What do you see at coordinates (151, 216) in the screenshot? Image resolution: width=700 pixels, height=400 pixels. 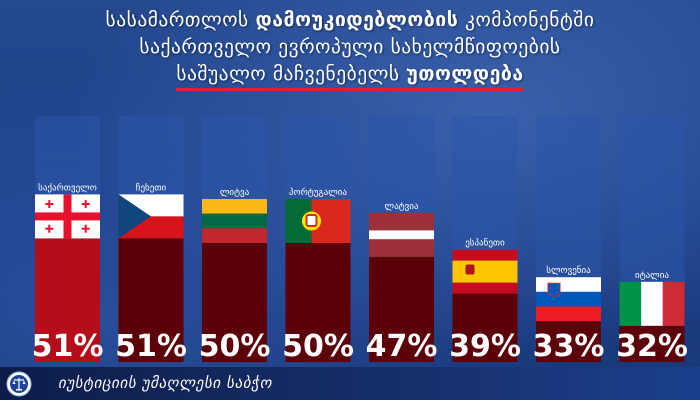 I see `czech-flag-icon` at bounding box center [151, 216].